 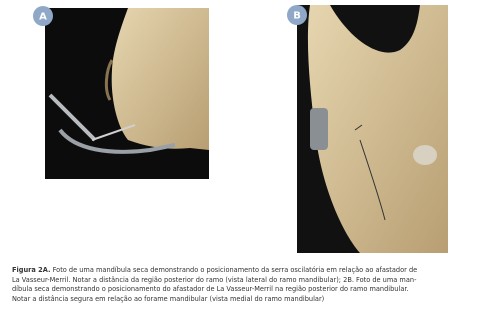 I want to click on panel-label: A, so click(x=43, y=17).